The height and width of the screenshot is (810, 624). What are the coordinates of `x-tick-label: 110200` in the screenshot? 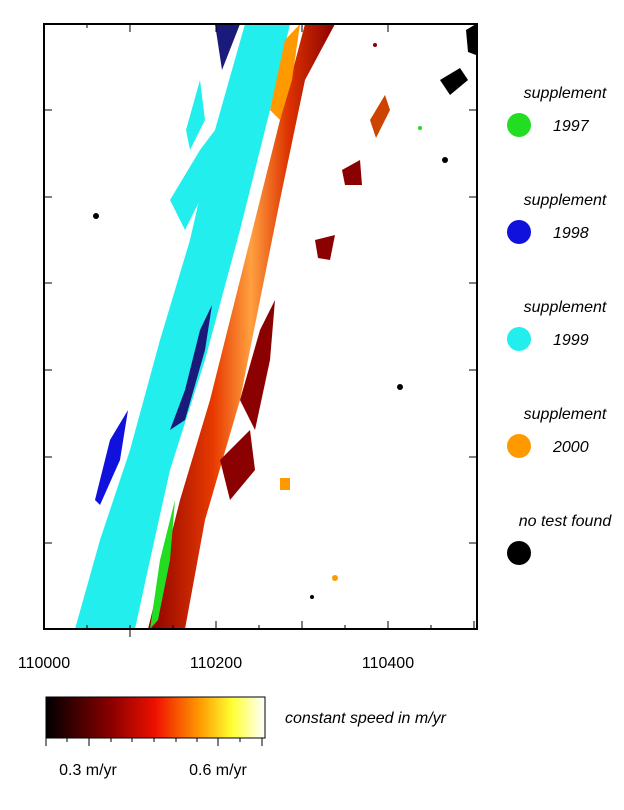 It's located at (216, 663).